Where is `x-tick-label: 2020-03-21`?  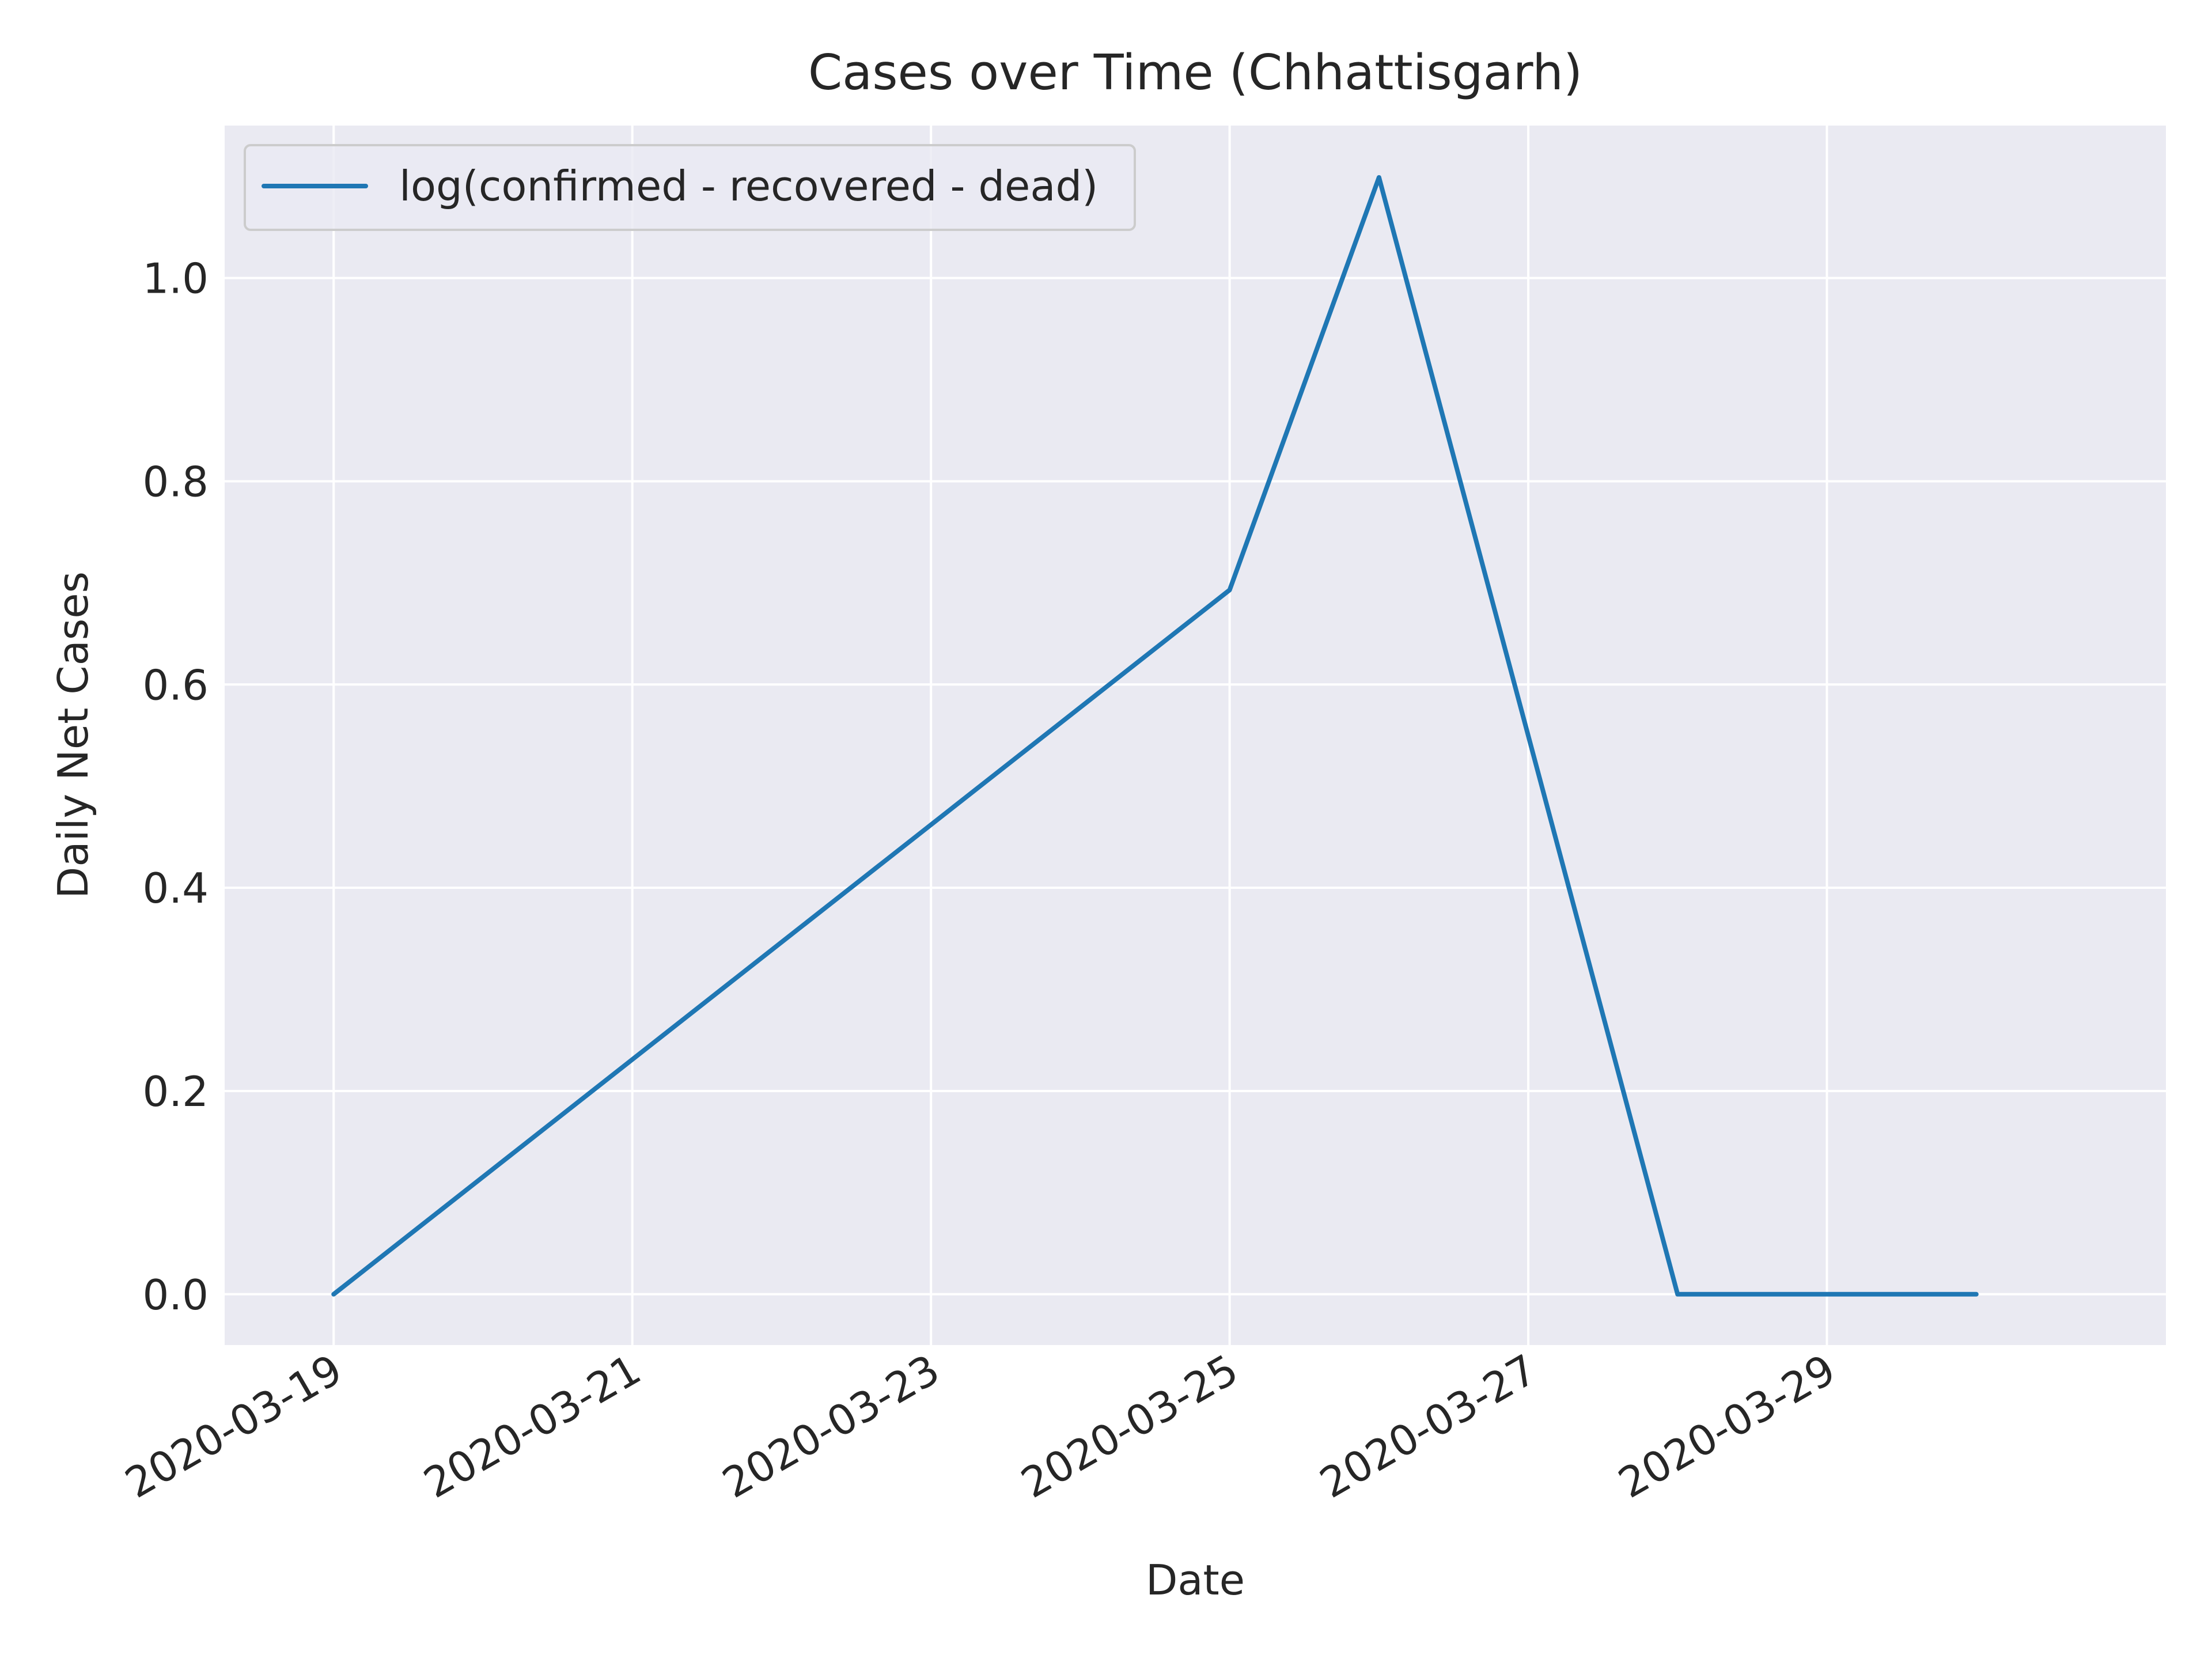
x-tick-label: 2020-03-21 is located at coordinates (532, 1426).